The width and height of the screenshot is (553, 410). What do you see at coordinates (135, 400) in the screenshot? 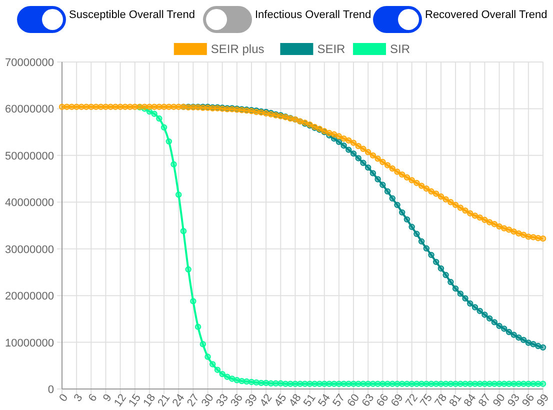
I see `x-tick-label: 15` at bounding box center [135, 400].